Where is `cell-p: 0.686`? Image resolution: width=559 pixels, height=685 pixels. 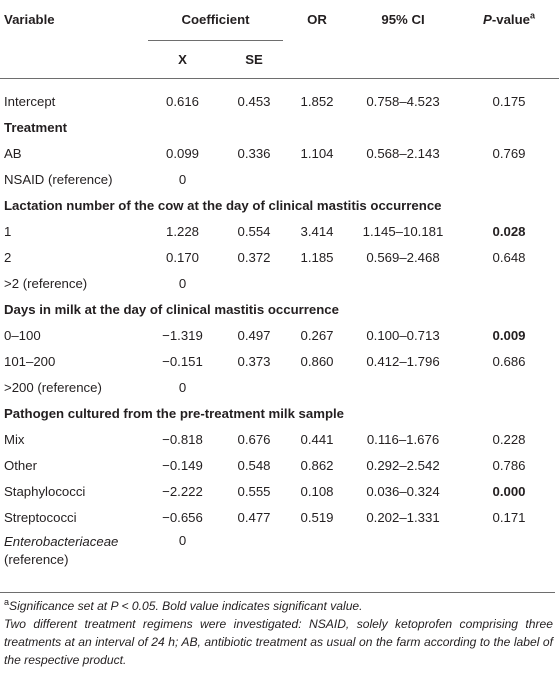 cell-p: 0.686 is located at coordinates (509, 361).